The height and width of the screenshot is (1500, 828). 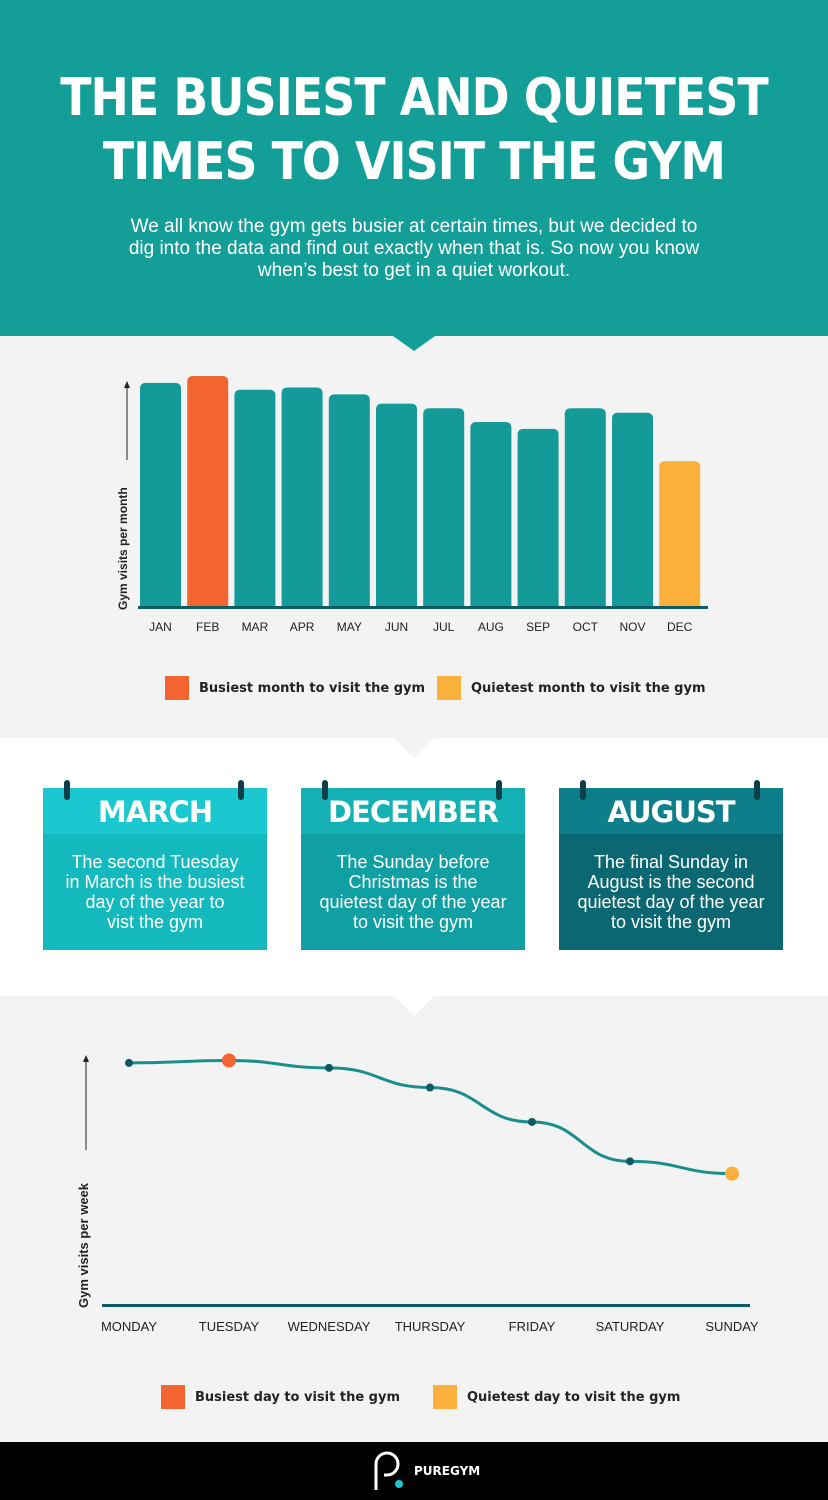 What do you see at coordinates (586, 627) in the screenshot?
I see `x-tick-label: OCT` at bounding box center [586, 627].